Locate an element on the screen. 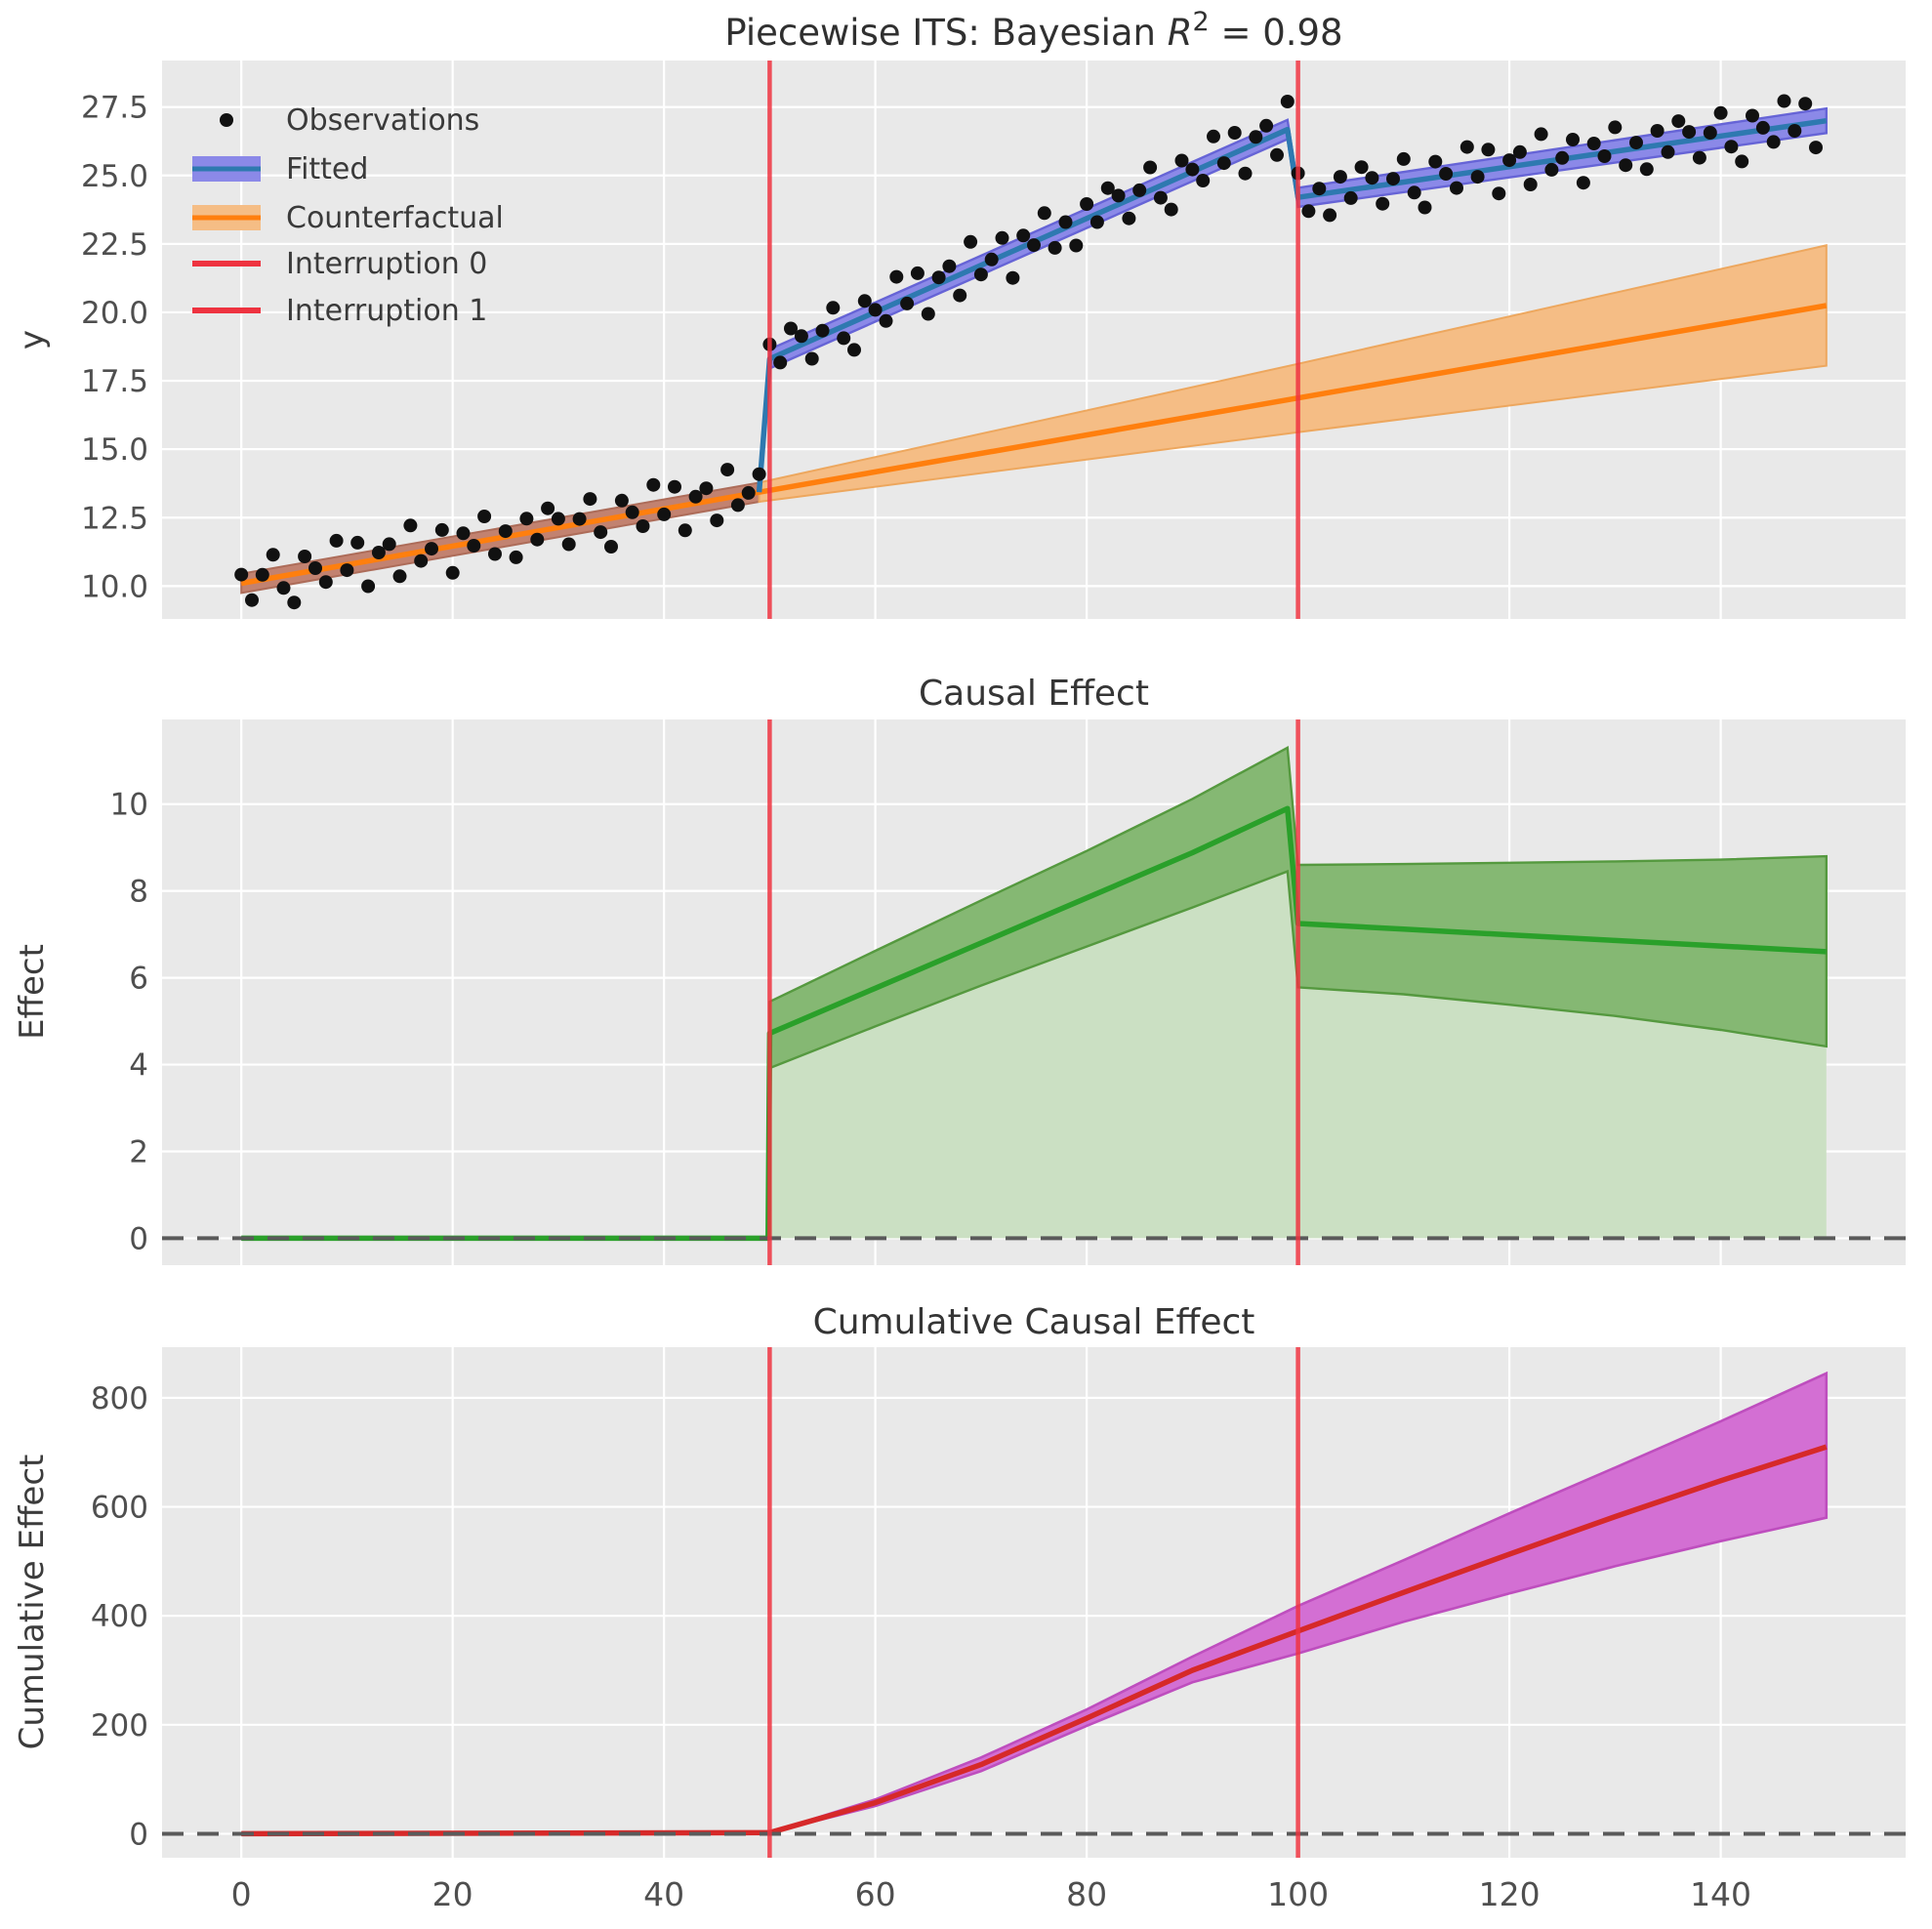  legend-label-counterfactual: Counterfactual is located at coordinates (395, 218).